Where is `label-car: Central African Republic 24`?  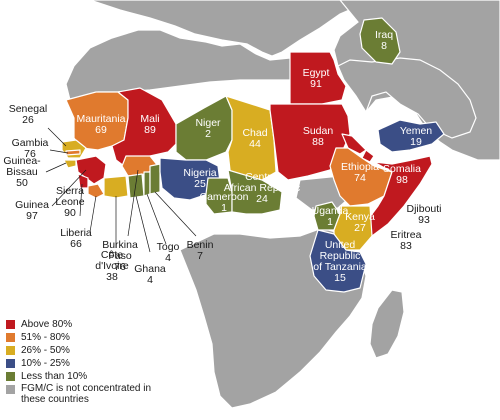 label-car: Central African Republic 24 is located at coordinates (262, 188).